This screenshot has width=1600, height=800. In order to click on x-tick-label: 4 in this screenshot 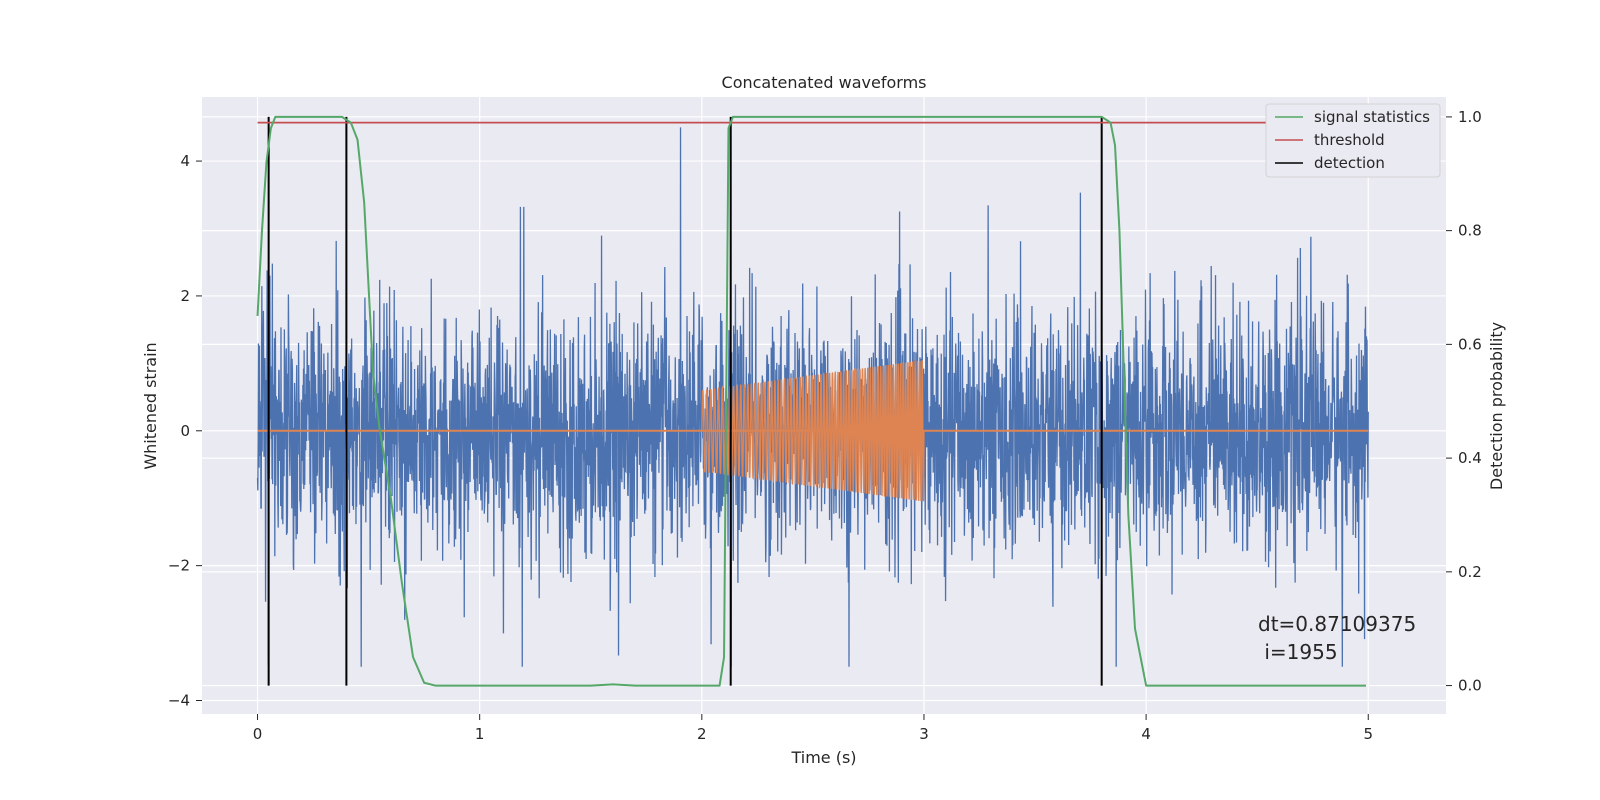, I will do `click(1146, 734)`.